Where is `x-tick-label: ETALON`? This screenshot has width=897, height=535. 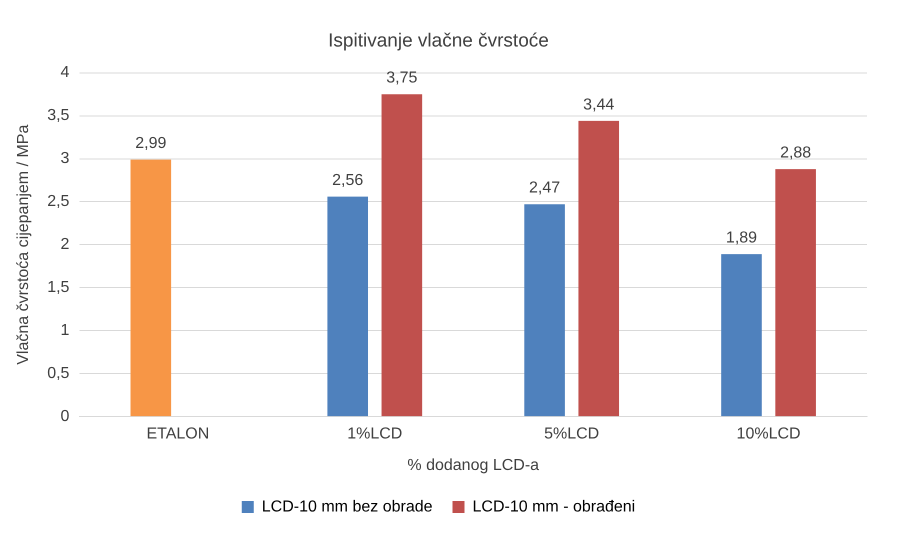
x-tick-label: ETALON is located at coordinates (178, 434).